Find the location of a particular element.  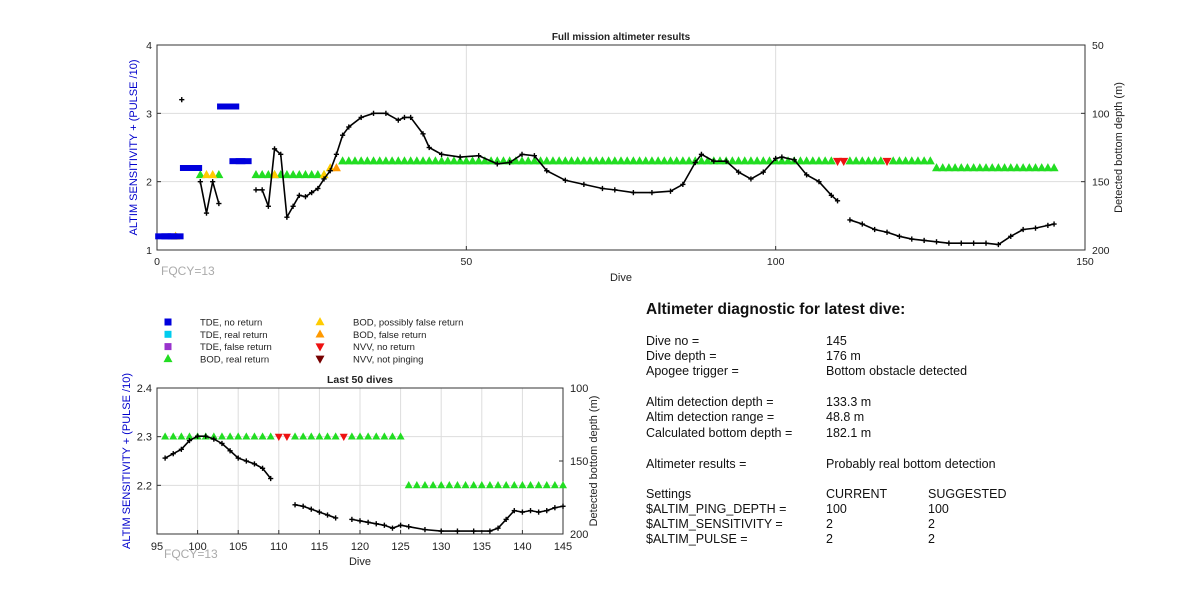

y2-tick-label: 200 is located at coordinates (579, 535).